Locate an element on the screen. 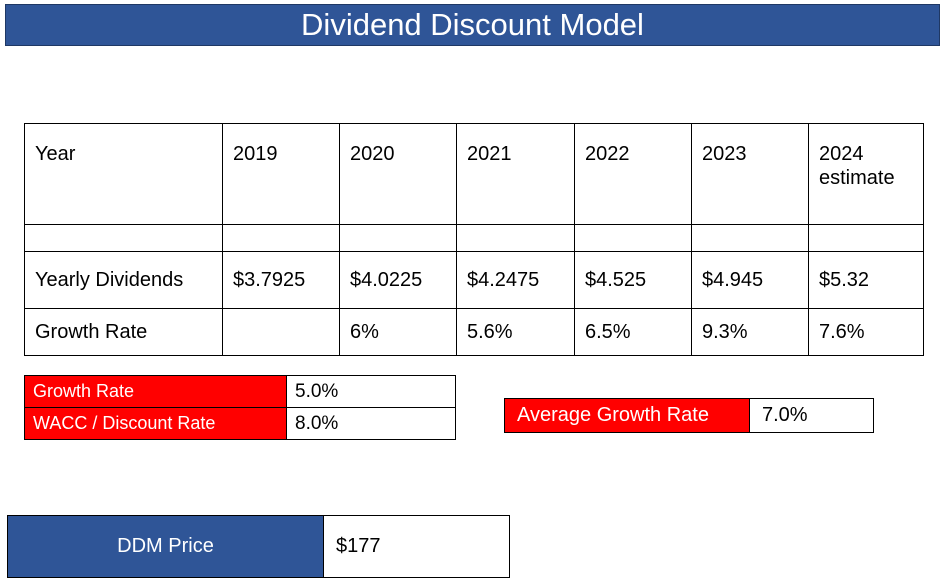  wacc-row: WACC / Discount Rate 8.0% is located at coordinates (240, 423).